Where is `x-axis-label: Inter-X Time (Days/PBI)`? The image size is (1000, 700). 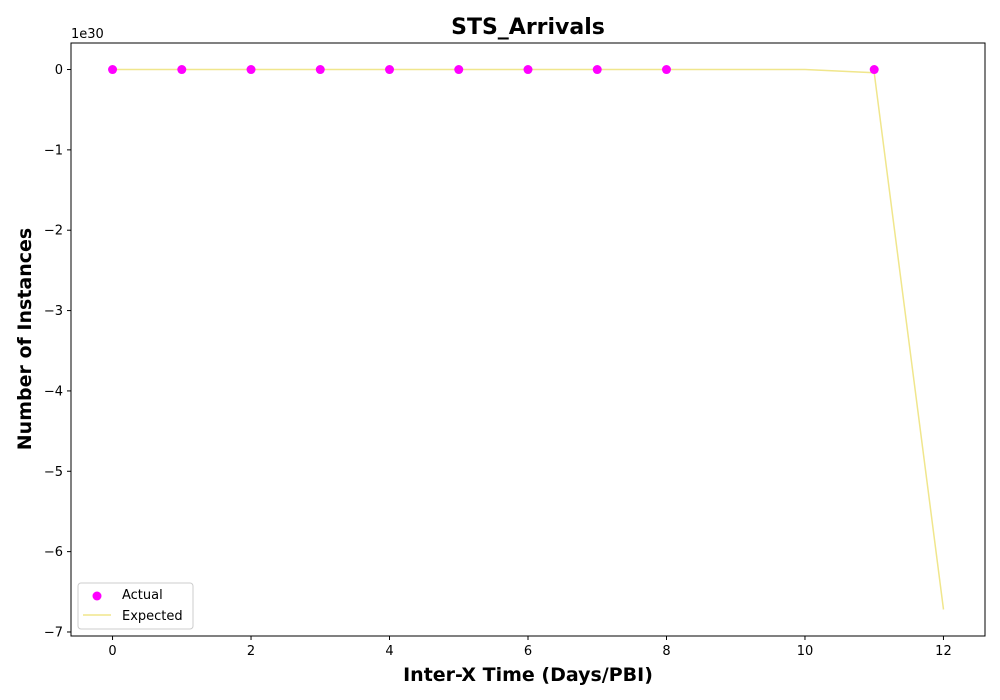
x-axis-label: Inter-X Time (Days/PBI) is located at coordinates (528, 675).